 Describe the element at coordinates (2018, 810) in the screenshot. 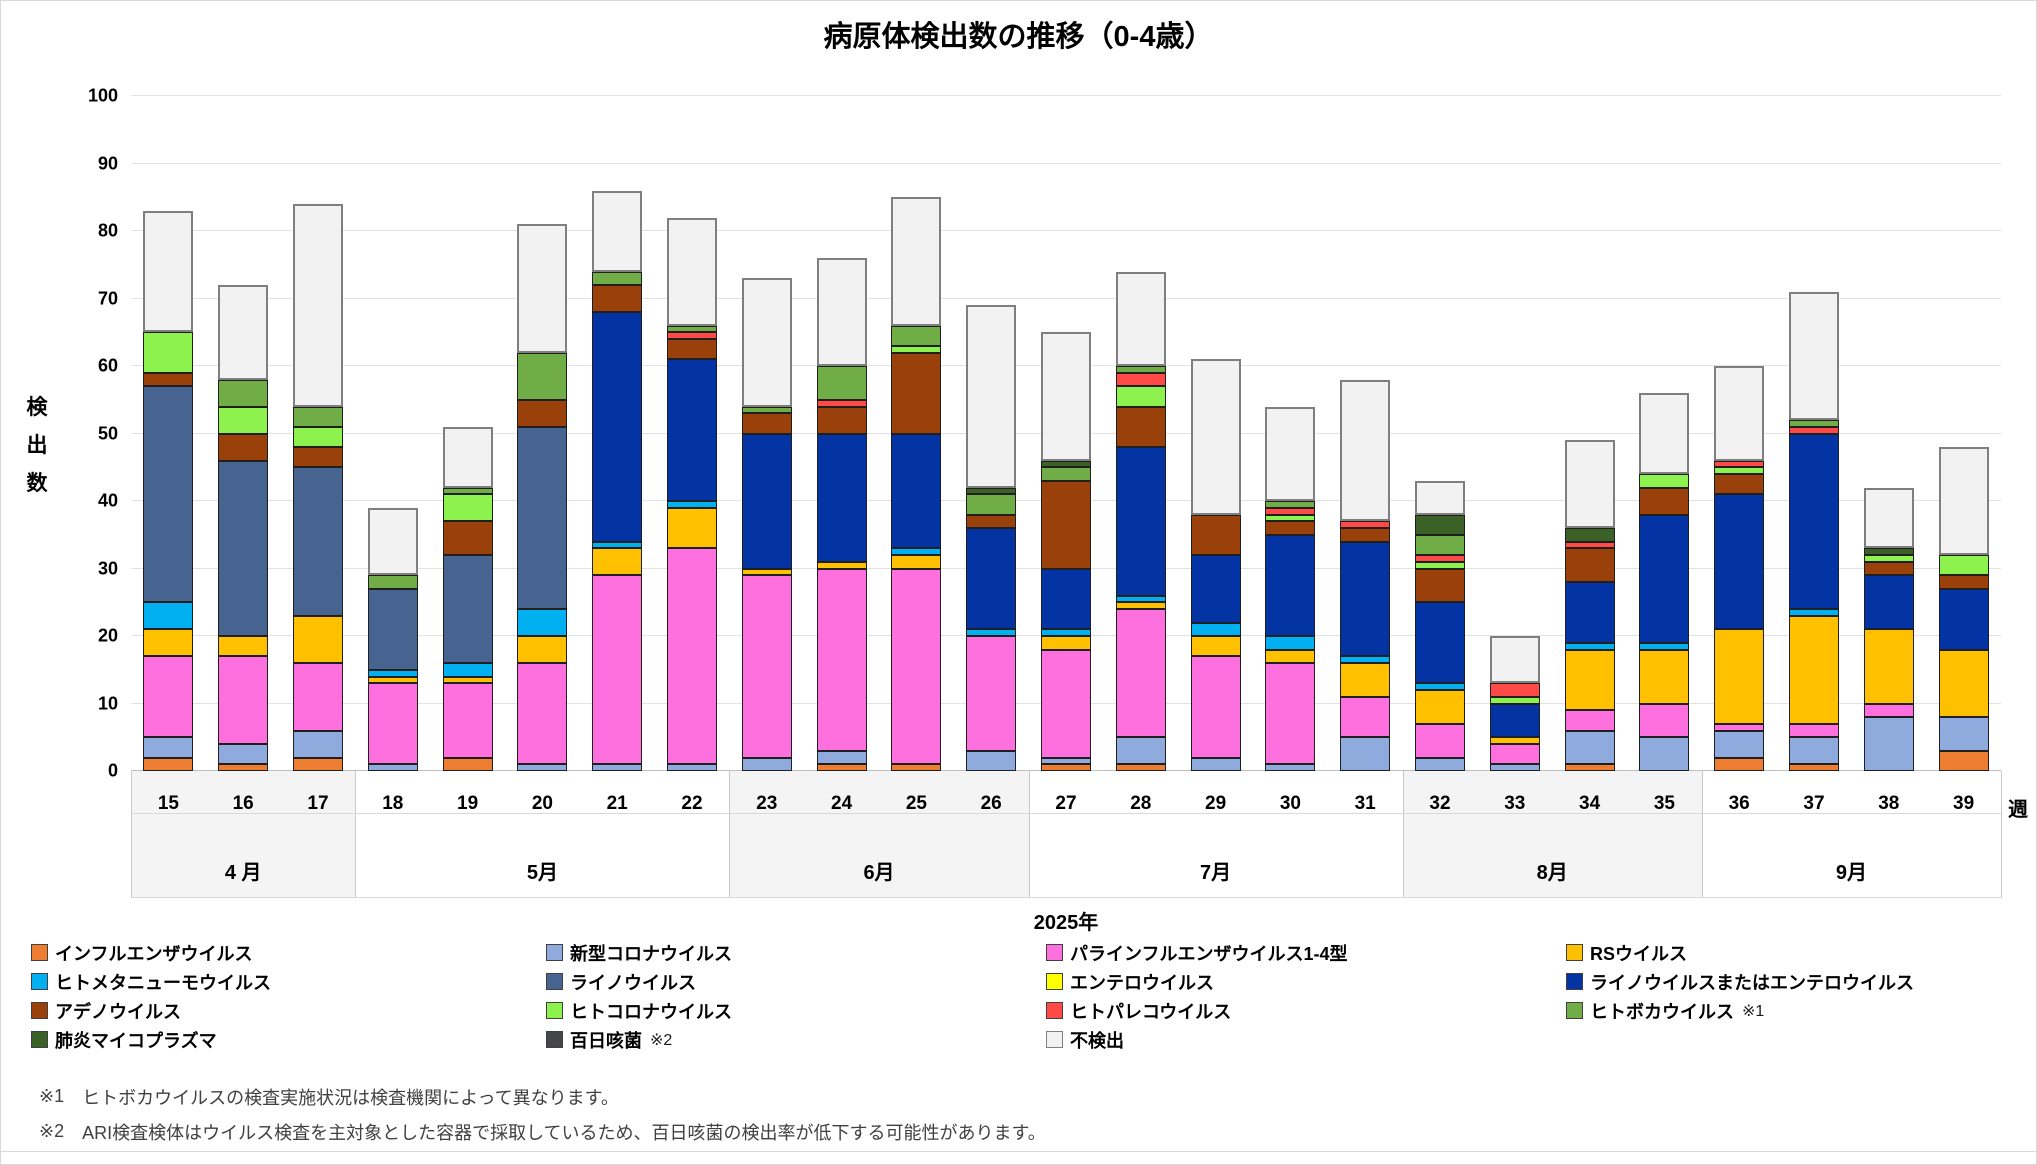

I see `x-axis-unit-label: 週` at that location.